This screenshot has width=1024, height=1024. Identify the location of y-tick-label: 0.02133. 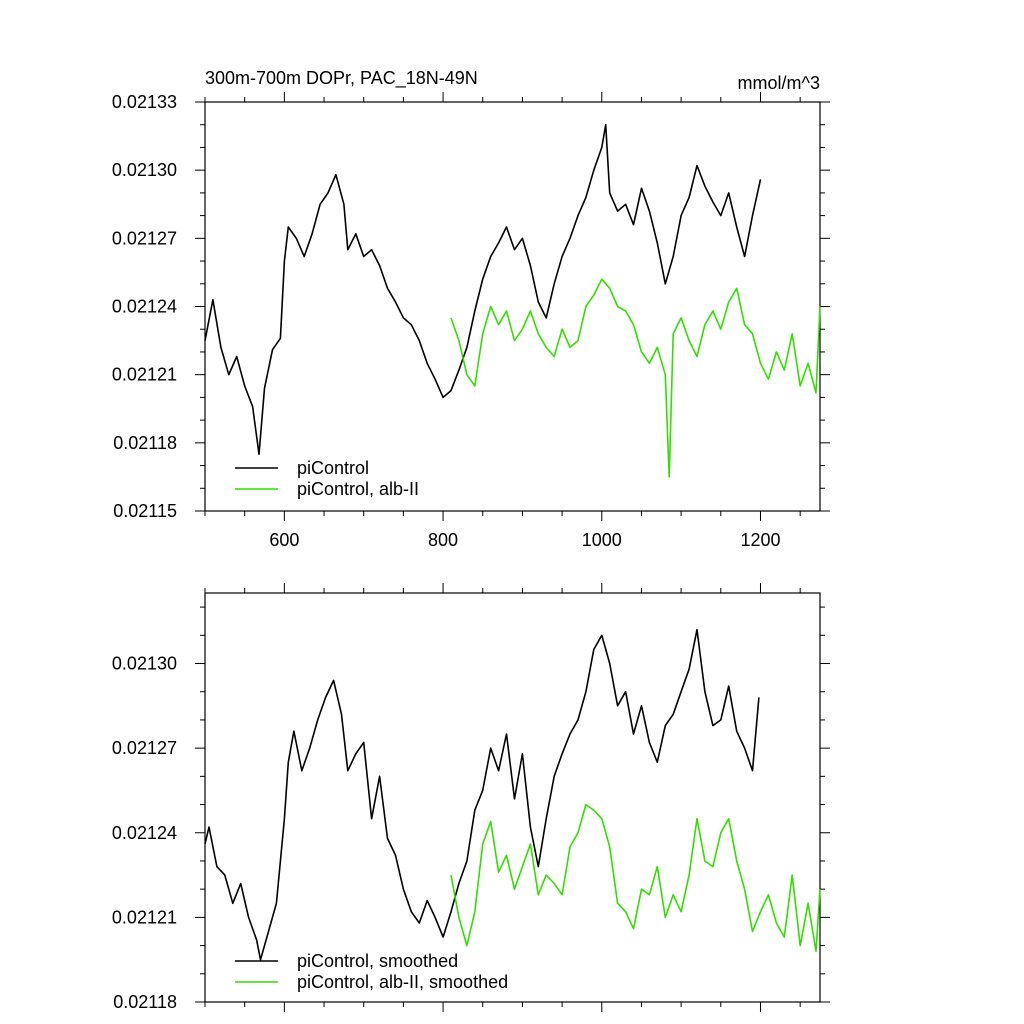
(144, 102).